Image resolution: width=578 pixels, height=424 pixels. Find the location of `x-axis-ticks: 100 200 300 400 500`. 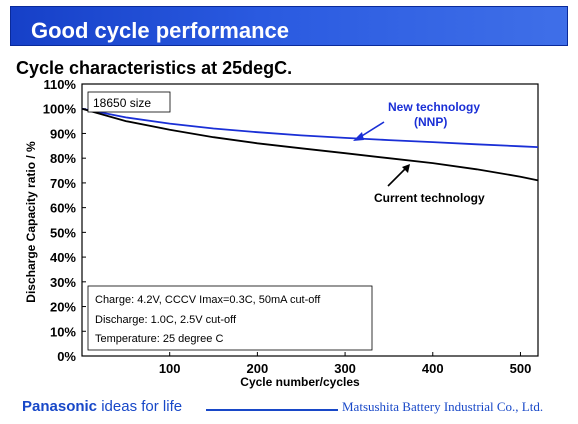

x-axis-ticks: 100 200 300 400 500 is located at coordinates (345, 364).